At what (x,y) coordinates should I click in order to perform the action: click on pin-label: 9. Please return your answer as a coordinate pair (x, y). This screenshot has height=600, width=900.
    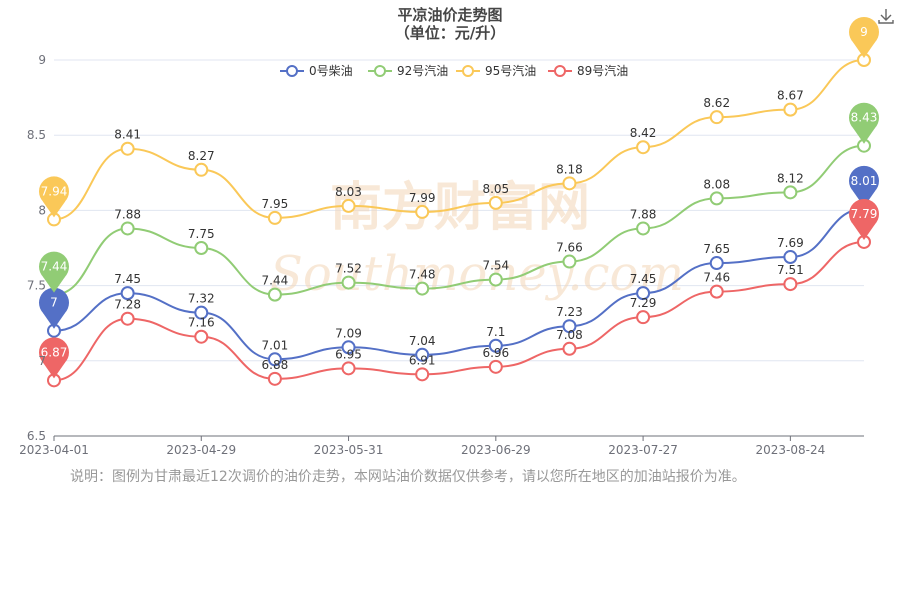
    Looking at the image, I should click on (864, 32).